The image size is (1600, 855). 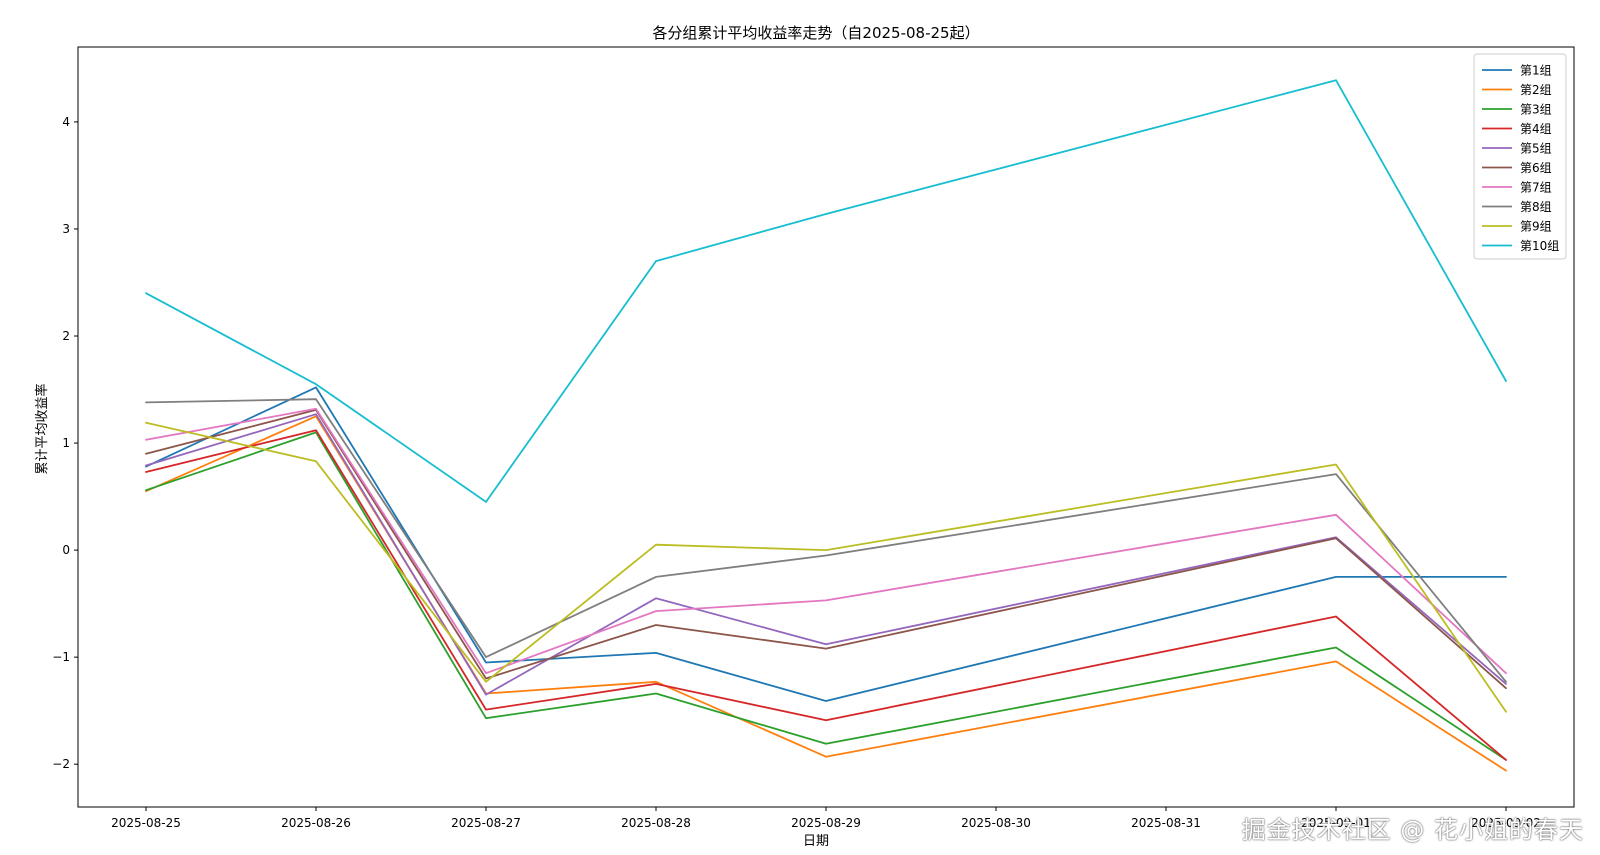 What do you see at coordinates (826, 823) in the screenshot?
I see `x-tick-label: 2025-08-29` at bounding box center [826, 823].